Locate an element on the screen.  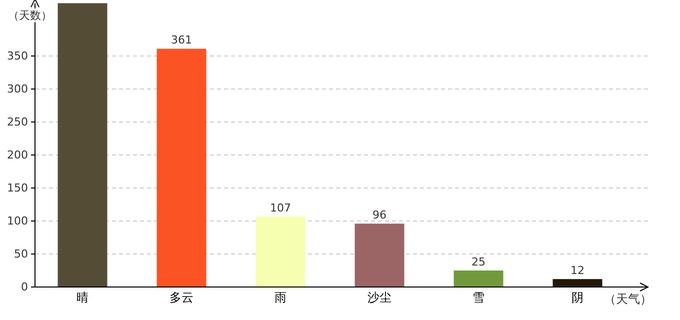
data-label: 25 is located at coordinates (479, 262).